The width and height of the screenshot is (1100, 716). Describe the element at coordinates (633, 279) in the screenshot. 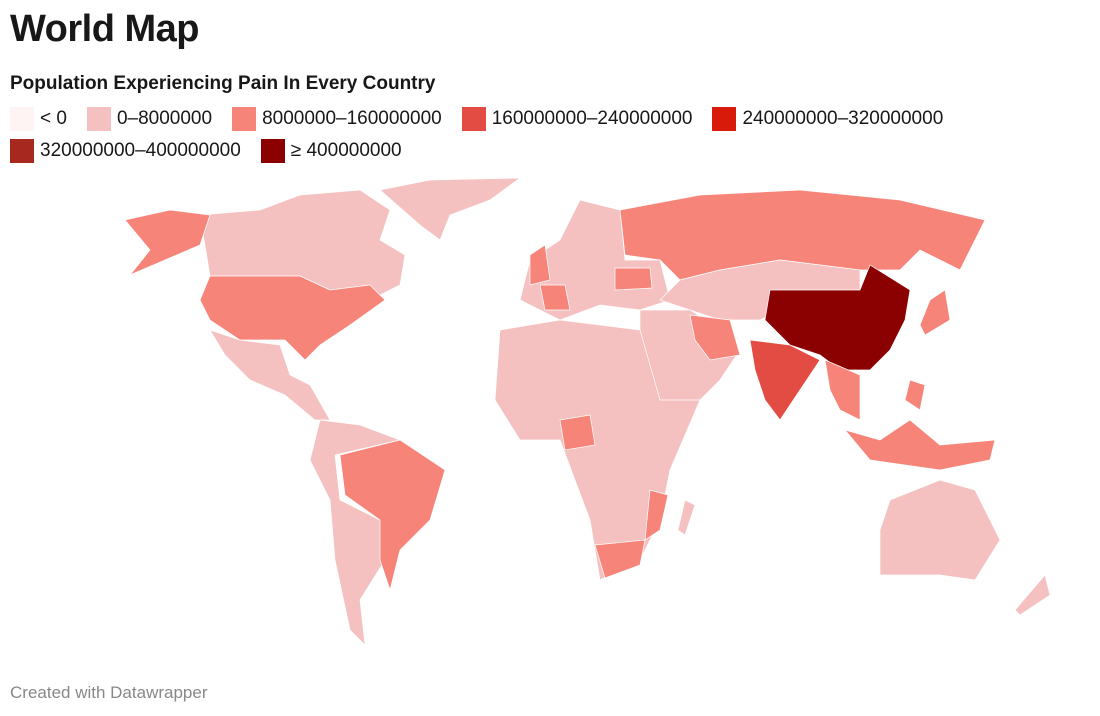

I see `ukraine` at that location.